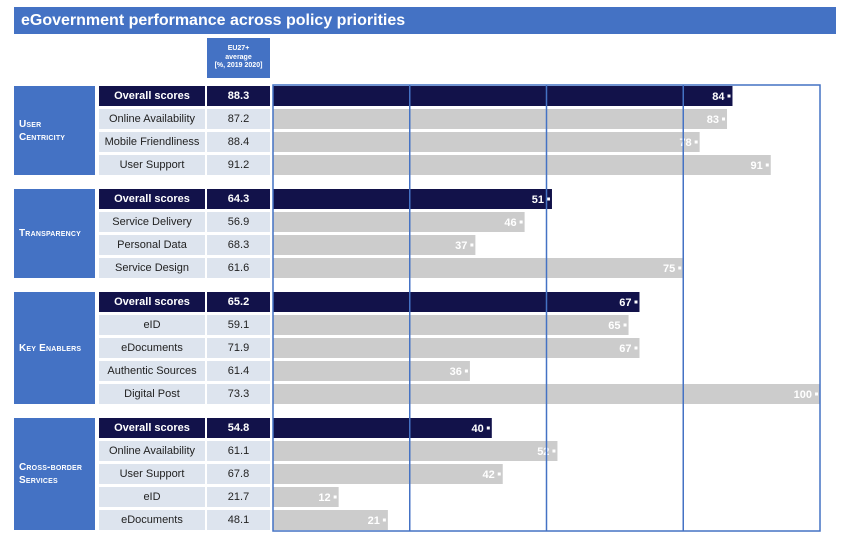  Describe the element at coordinates (238, 268) in the screenshot. I see `row-average-value: 61.6` at that location.